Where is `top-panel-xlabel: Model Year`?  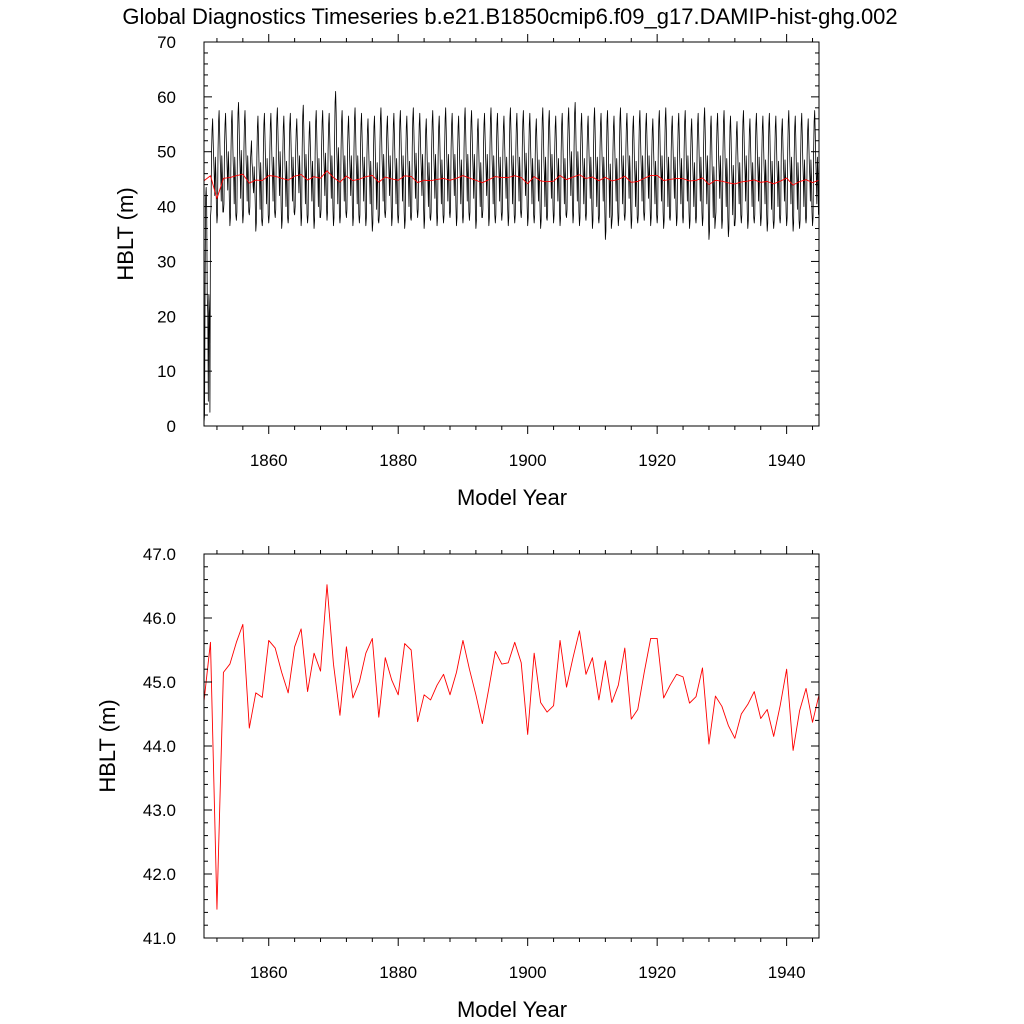 top-panel-xlabel: Model Year is located at coordinates (512, 497).